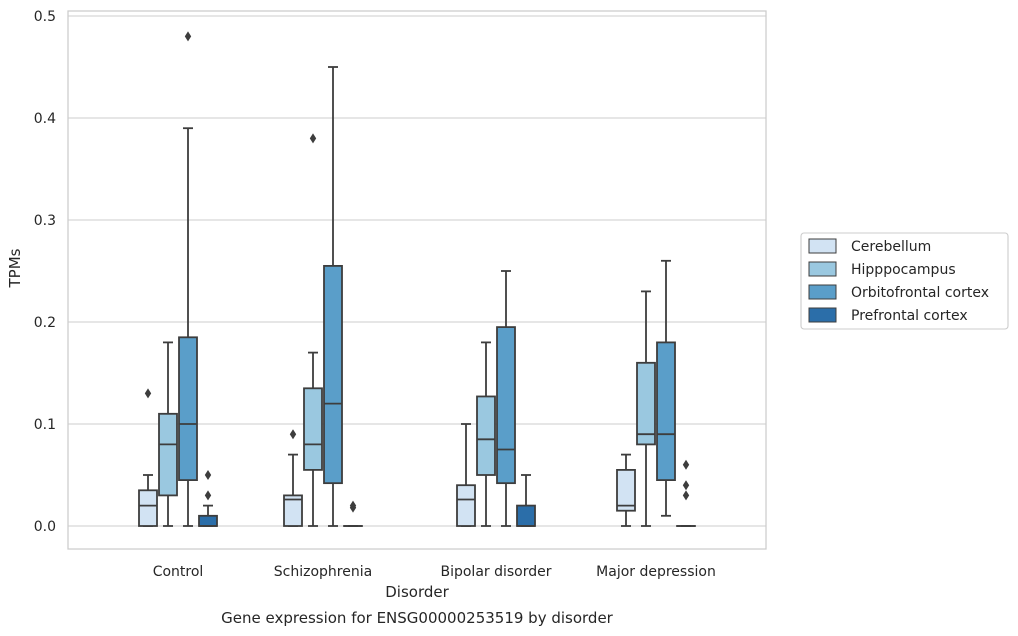  What do you see at coordinates (45, 221) in the screenshot?
I see `y-tick-label: 0.3` at bounding box center [45, 221].